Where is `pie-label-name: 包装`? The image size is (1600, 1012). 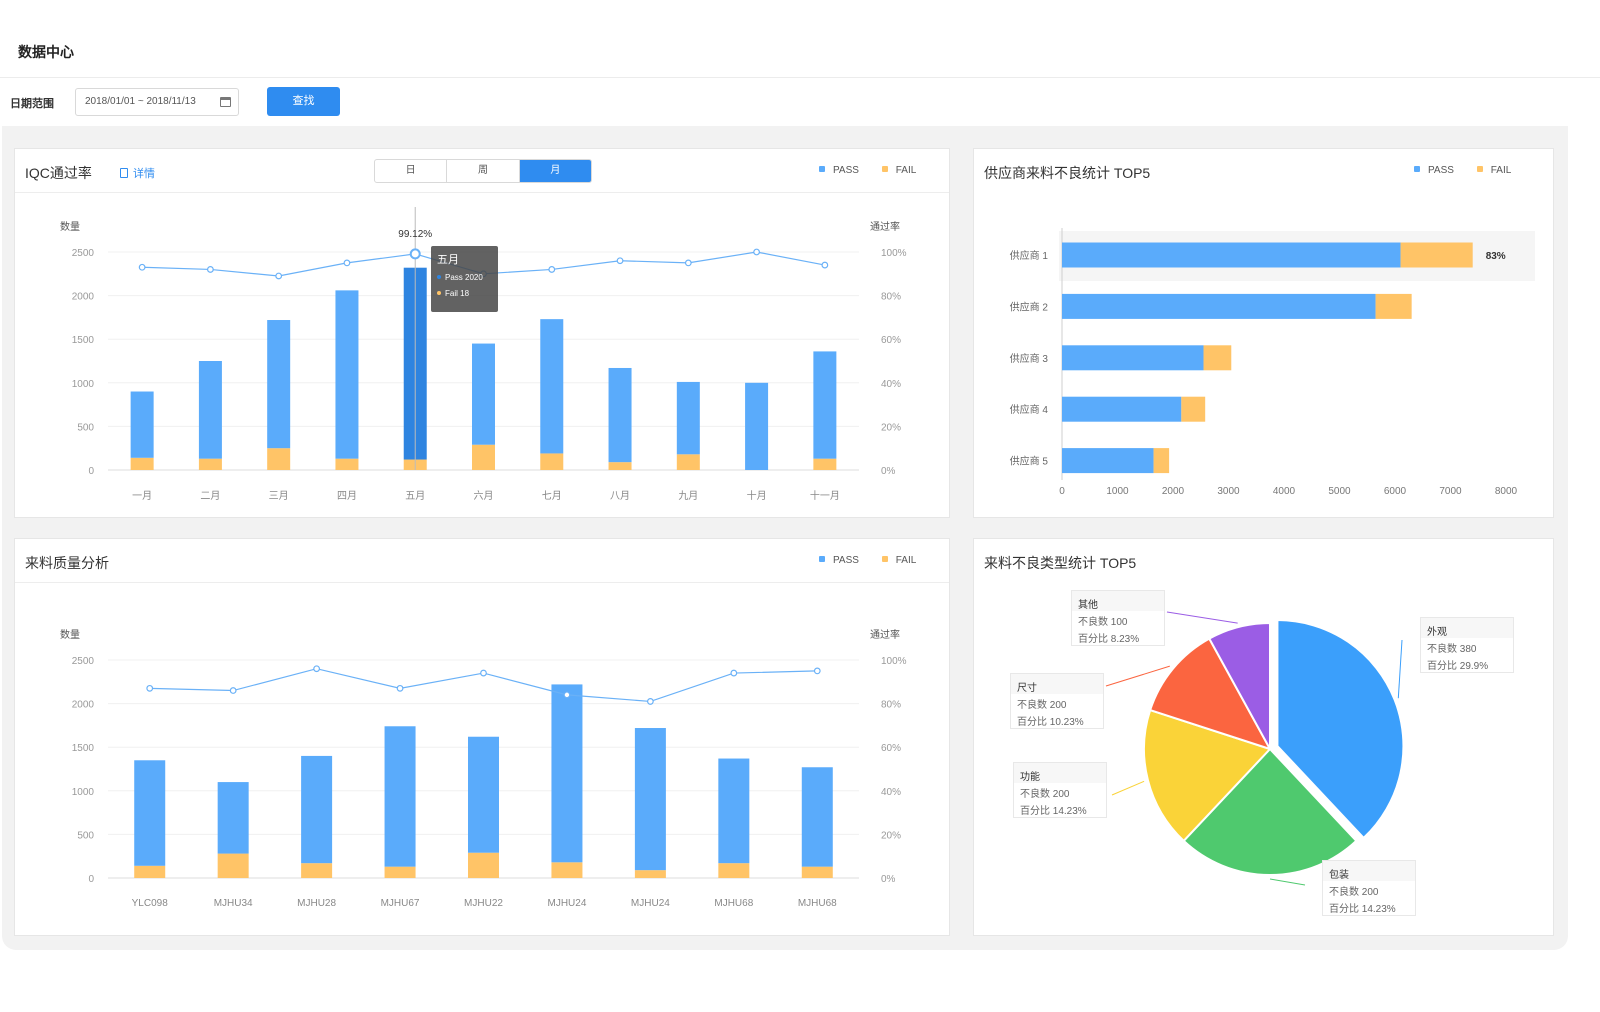
pie-label-name: 包装 is located at coordinates (1369, 871).